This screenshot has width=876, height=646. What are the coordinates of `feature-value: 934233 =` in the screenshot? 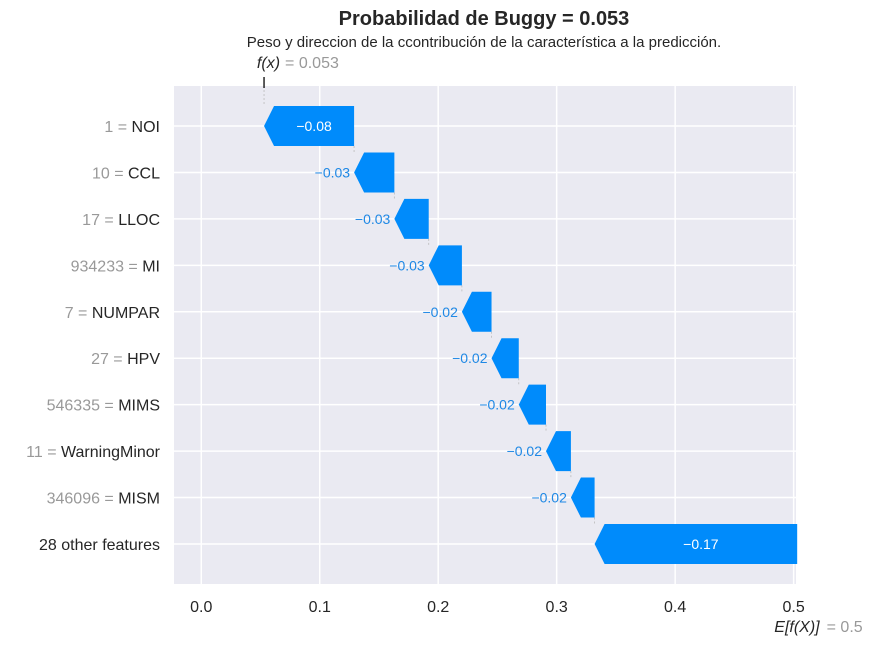 It's located at (107, 266).